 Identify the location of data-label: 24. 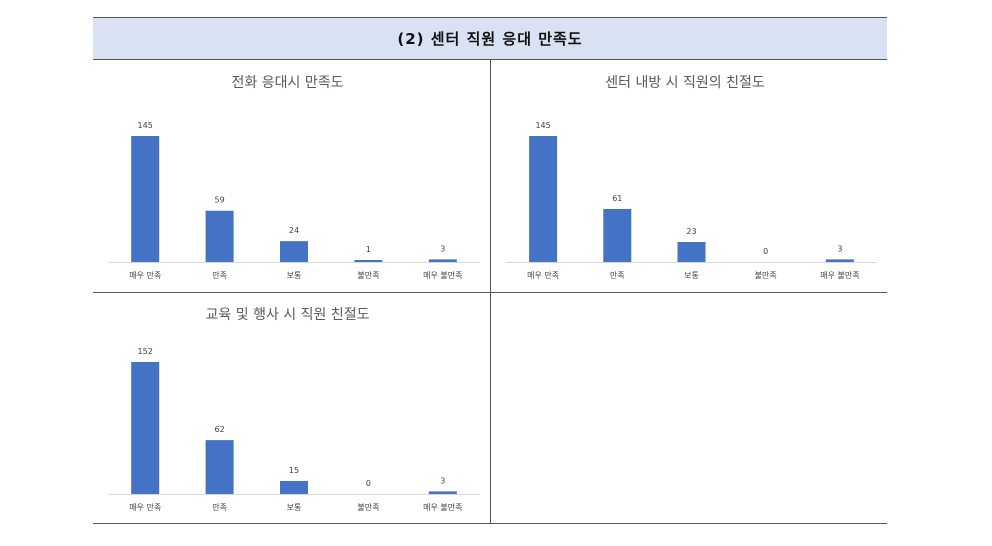
(294, 230).